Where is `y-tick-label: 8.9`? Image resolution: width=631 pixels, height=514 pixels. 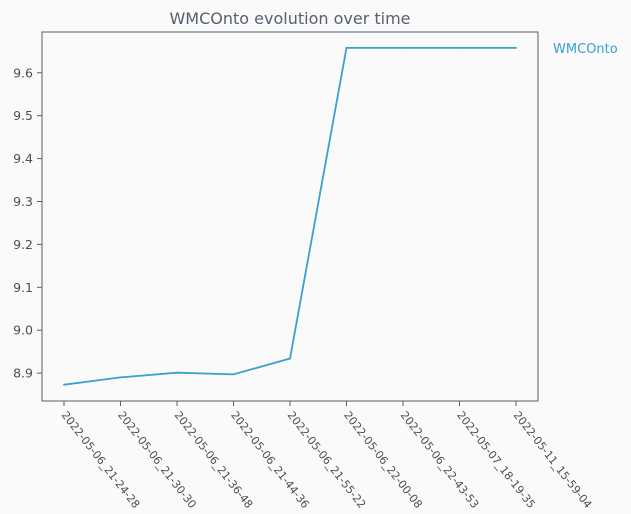
y-tick-label: 8.9 is located at coordinates (23, 373).